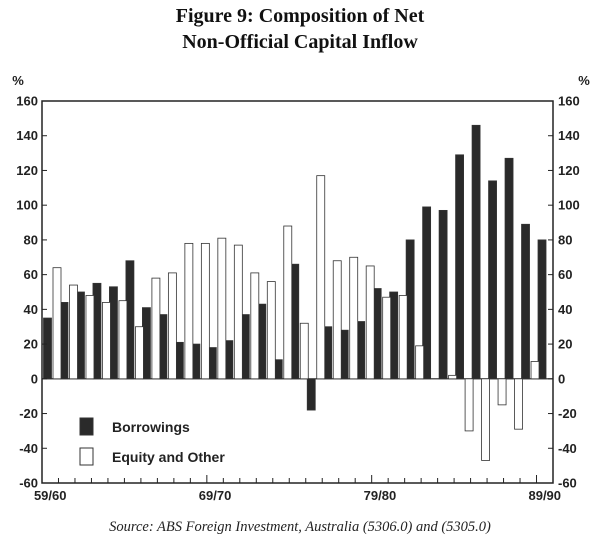 This screenshot has width=600, height=544. Describe the element at coordinates (370, 322) in the screenshot. I see `equity-bar-78/79` at that location.